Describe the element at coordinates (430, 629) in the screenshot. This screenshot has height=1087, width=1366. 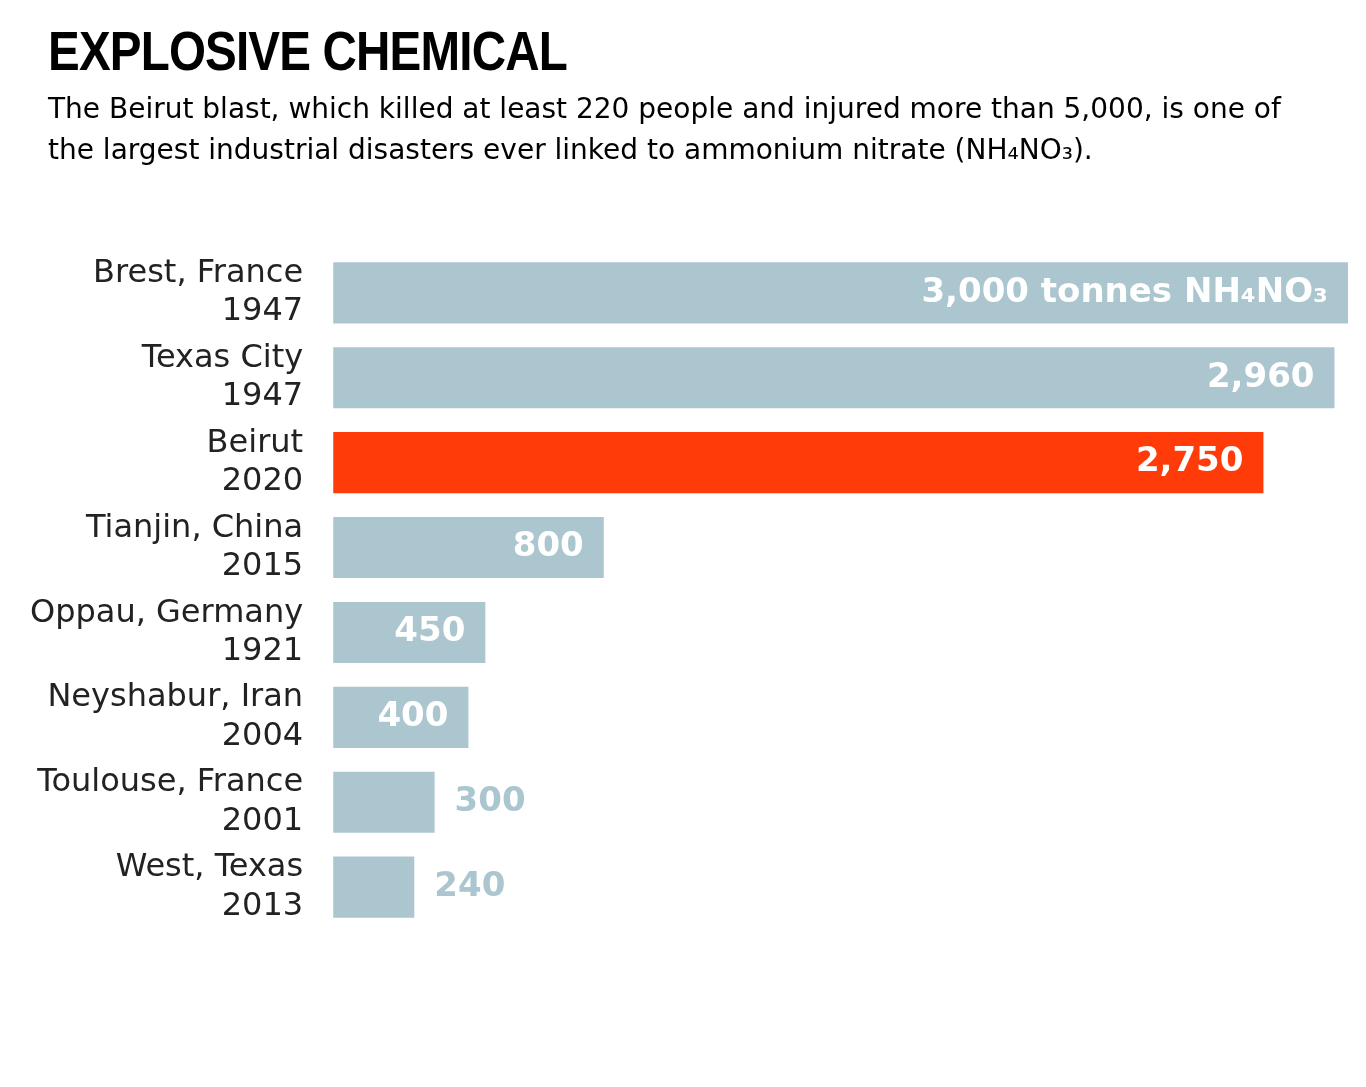
I see `data-label: 450` at that location.